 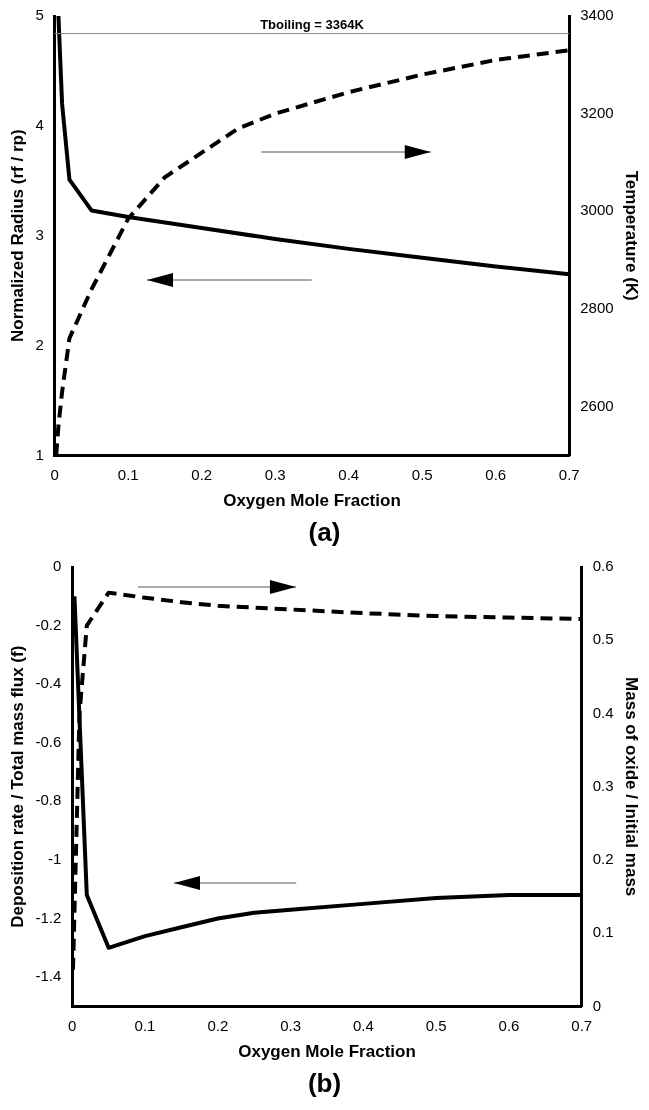 I want to click on y2-tick-label: 0.1, so click(x=603, y=932).